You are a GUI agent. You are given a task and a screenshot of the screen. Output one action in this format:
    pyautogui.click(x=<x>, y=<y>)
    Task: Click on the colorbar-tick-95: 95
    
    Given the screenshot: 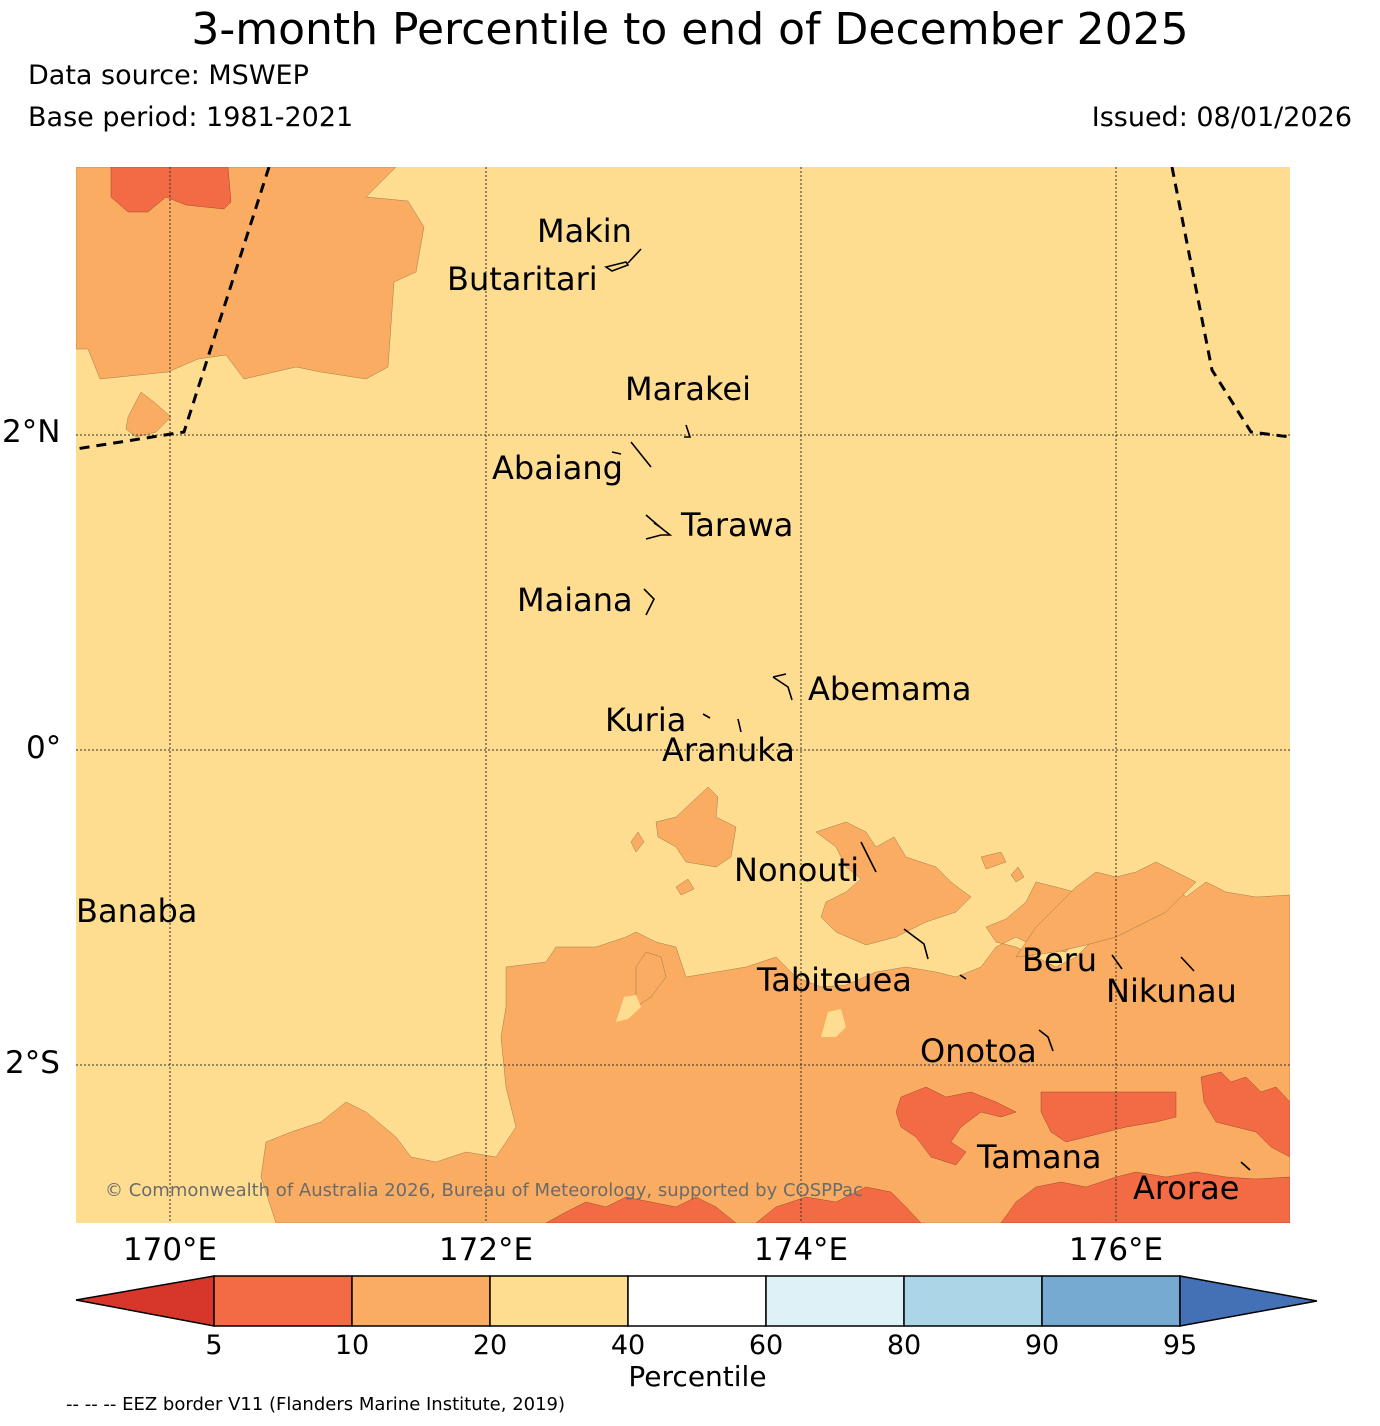 What is the action you would take?
    pyautogui.click(x=1180, y=1345)
    